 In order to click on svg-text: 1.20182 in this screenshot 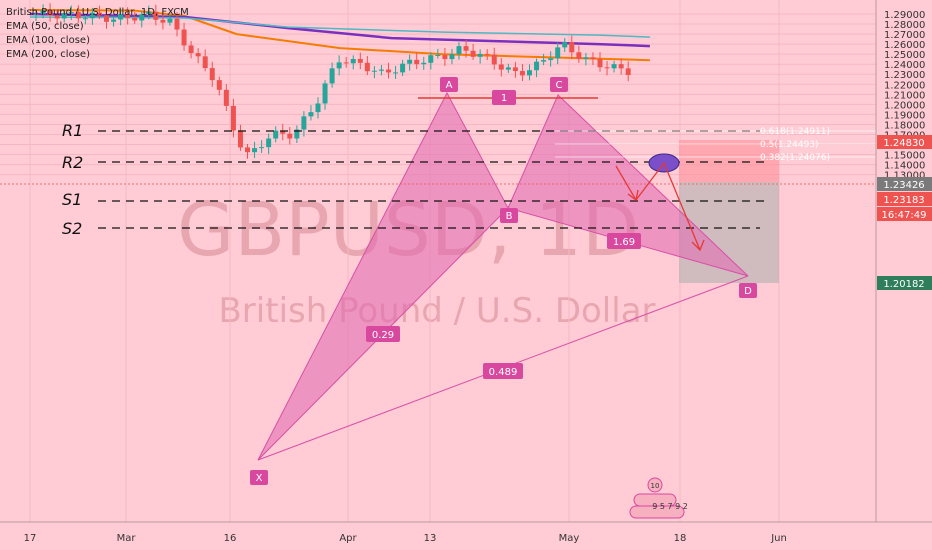, I will do `click(903, 284)`.